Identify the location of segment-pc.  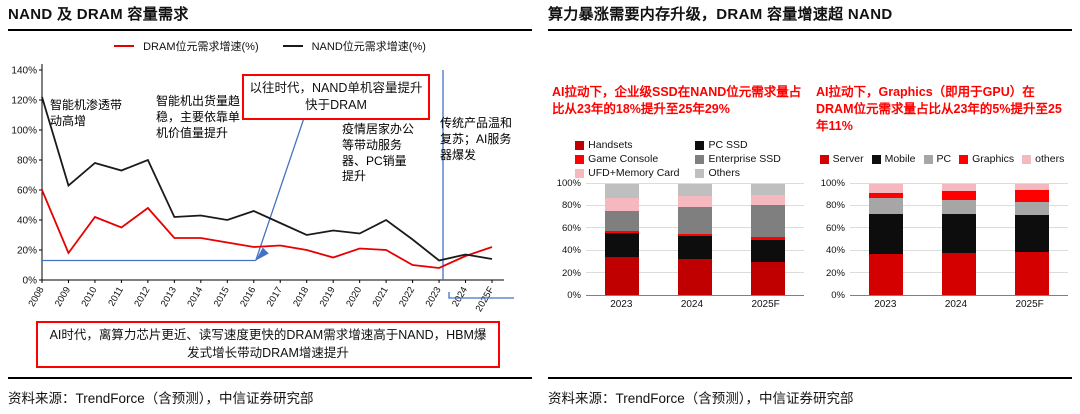
(1031, 208).